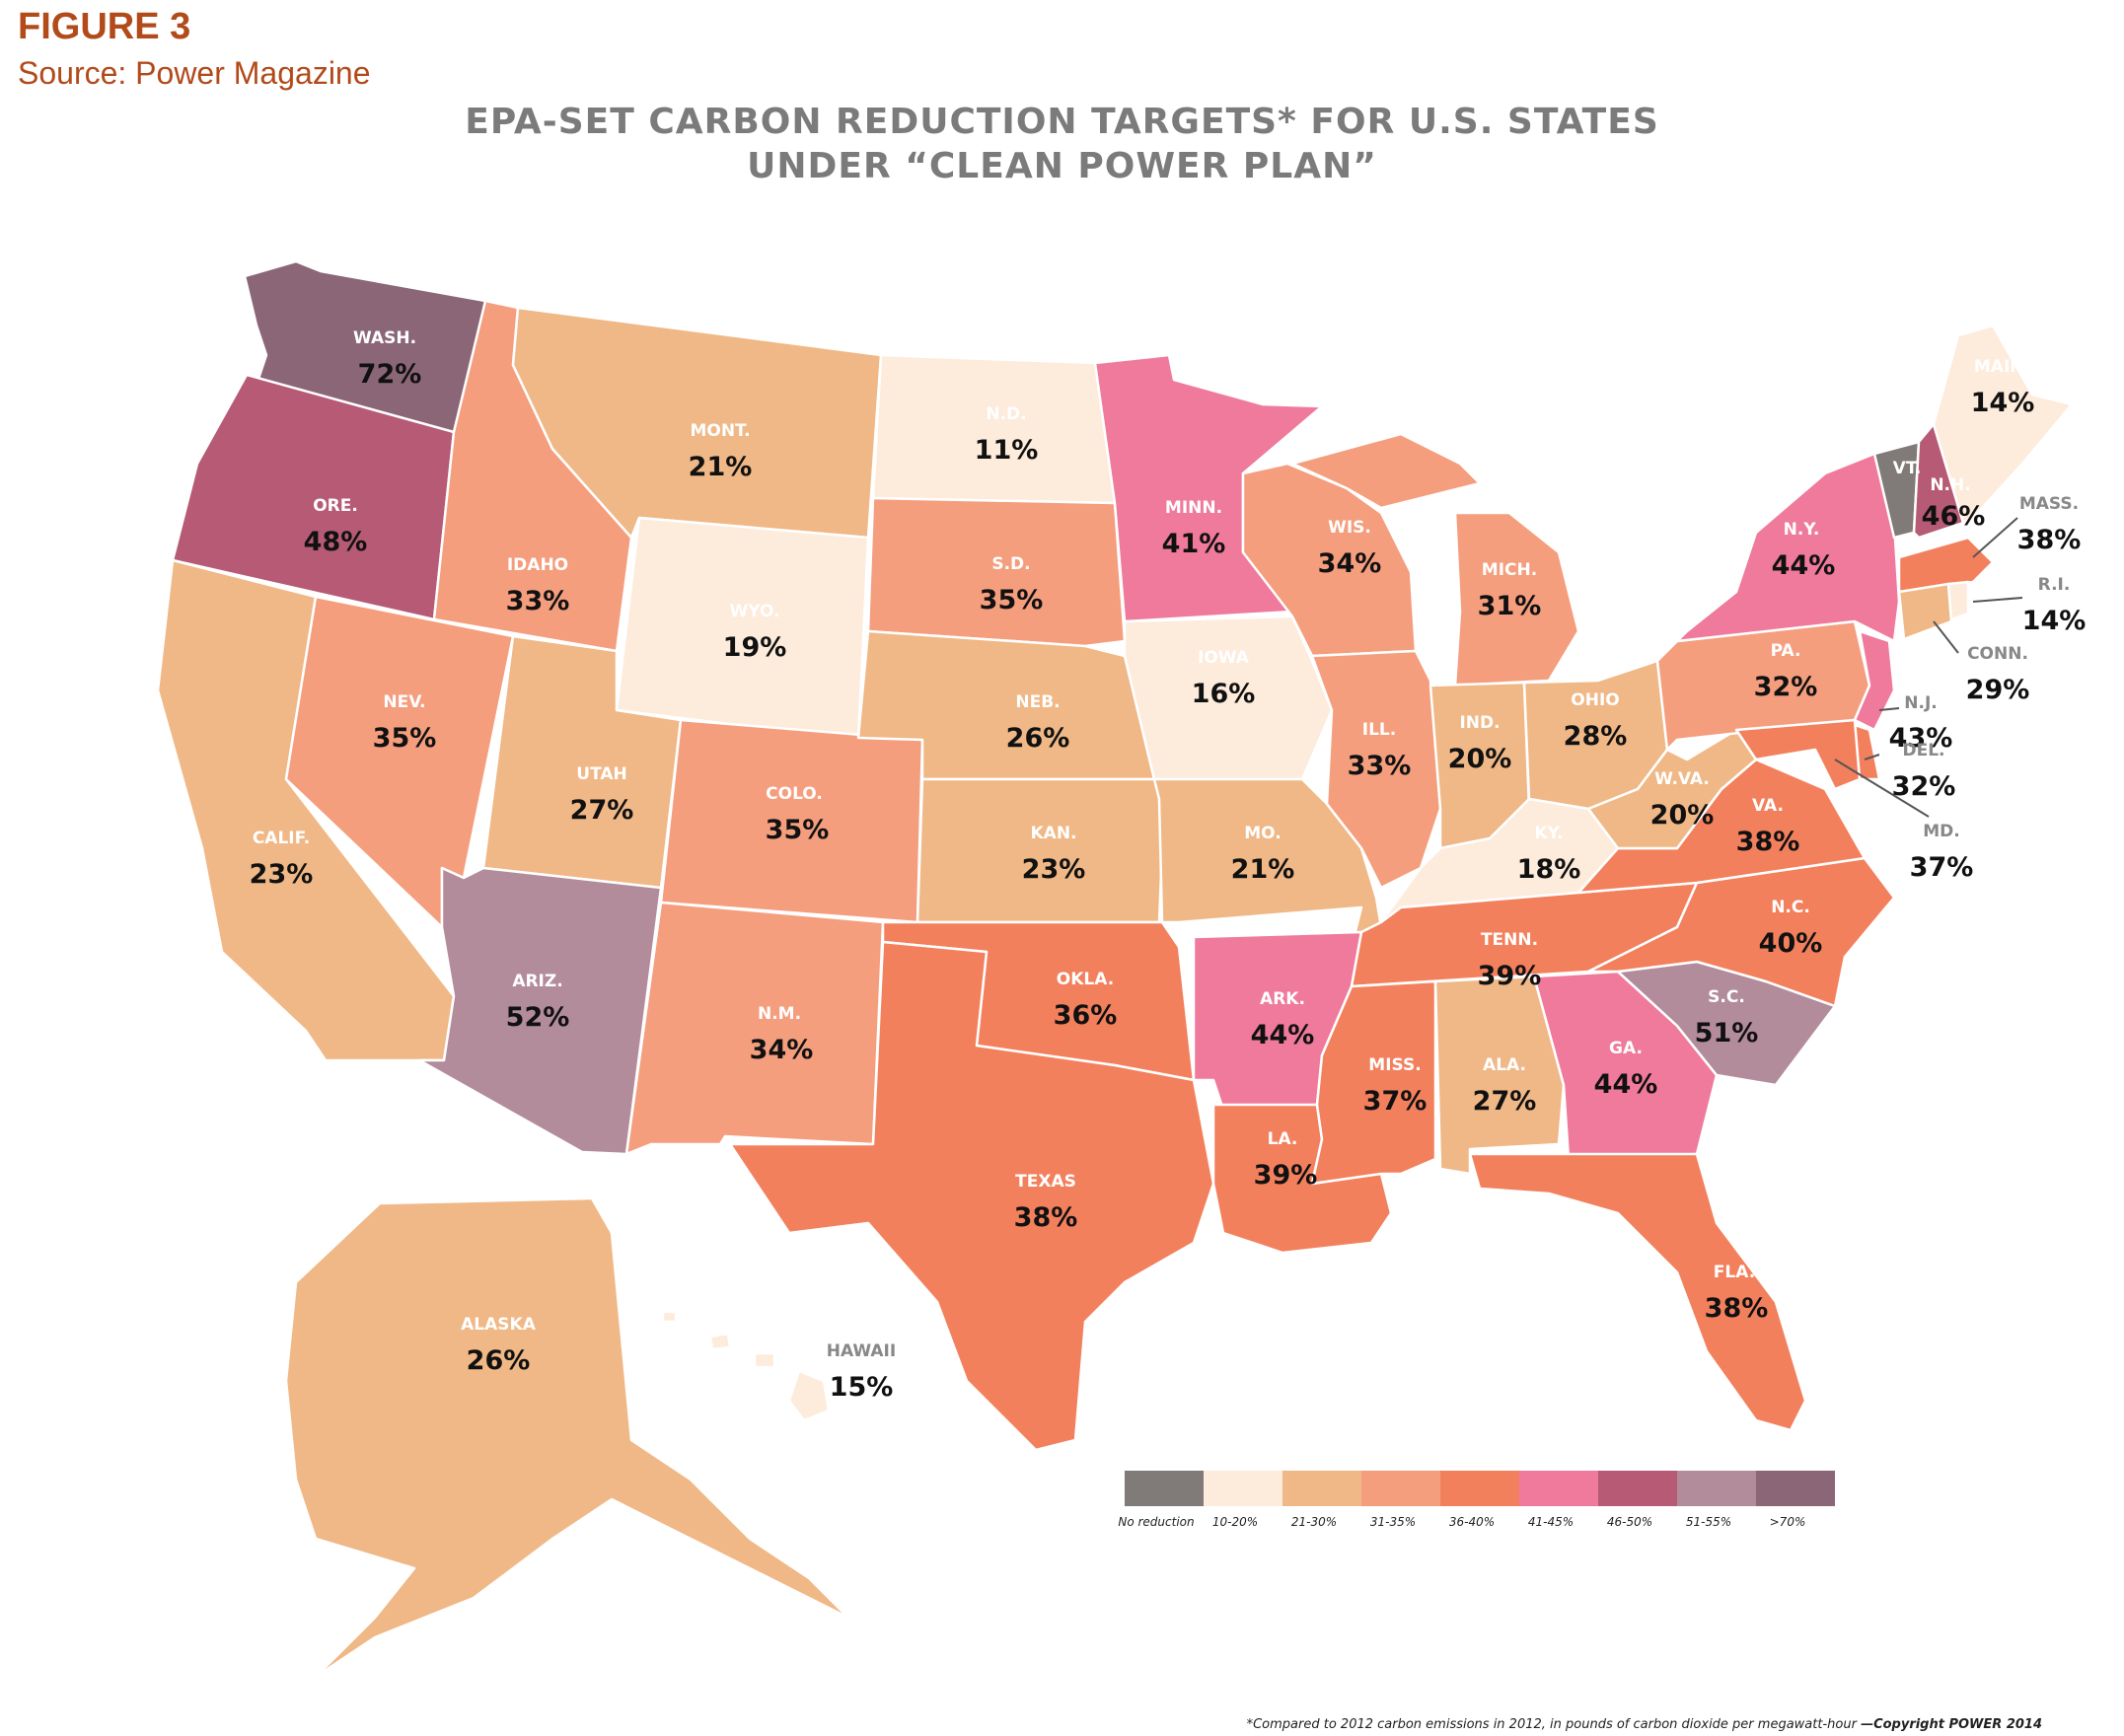 The height and width of the screenshot is (1736, 2124). Describe the element at coordinates (1085, 979) in the screenshot. I see `state-label-ok: OKLA.` at that location.